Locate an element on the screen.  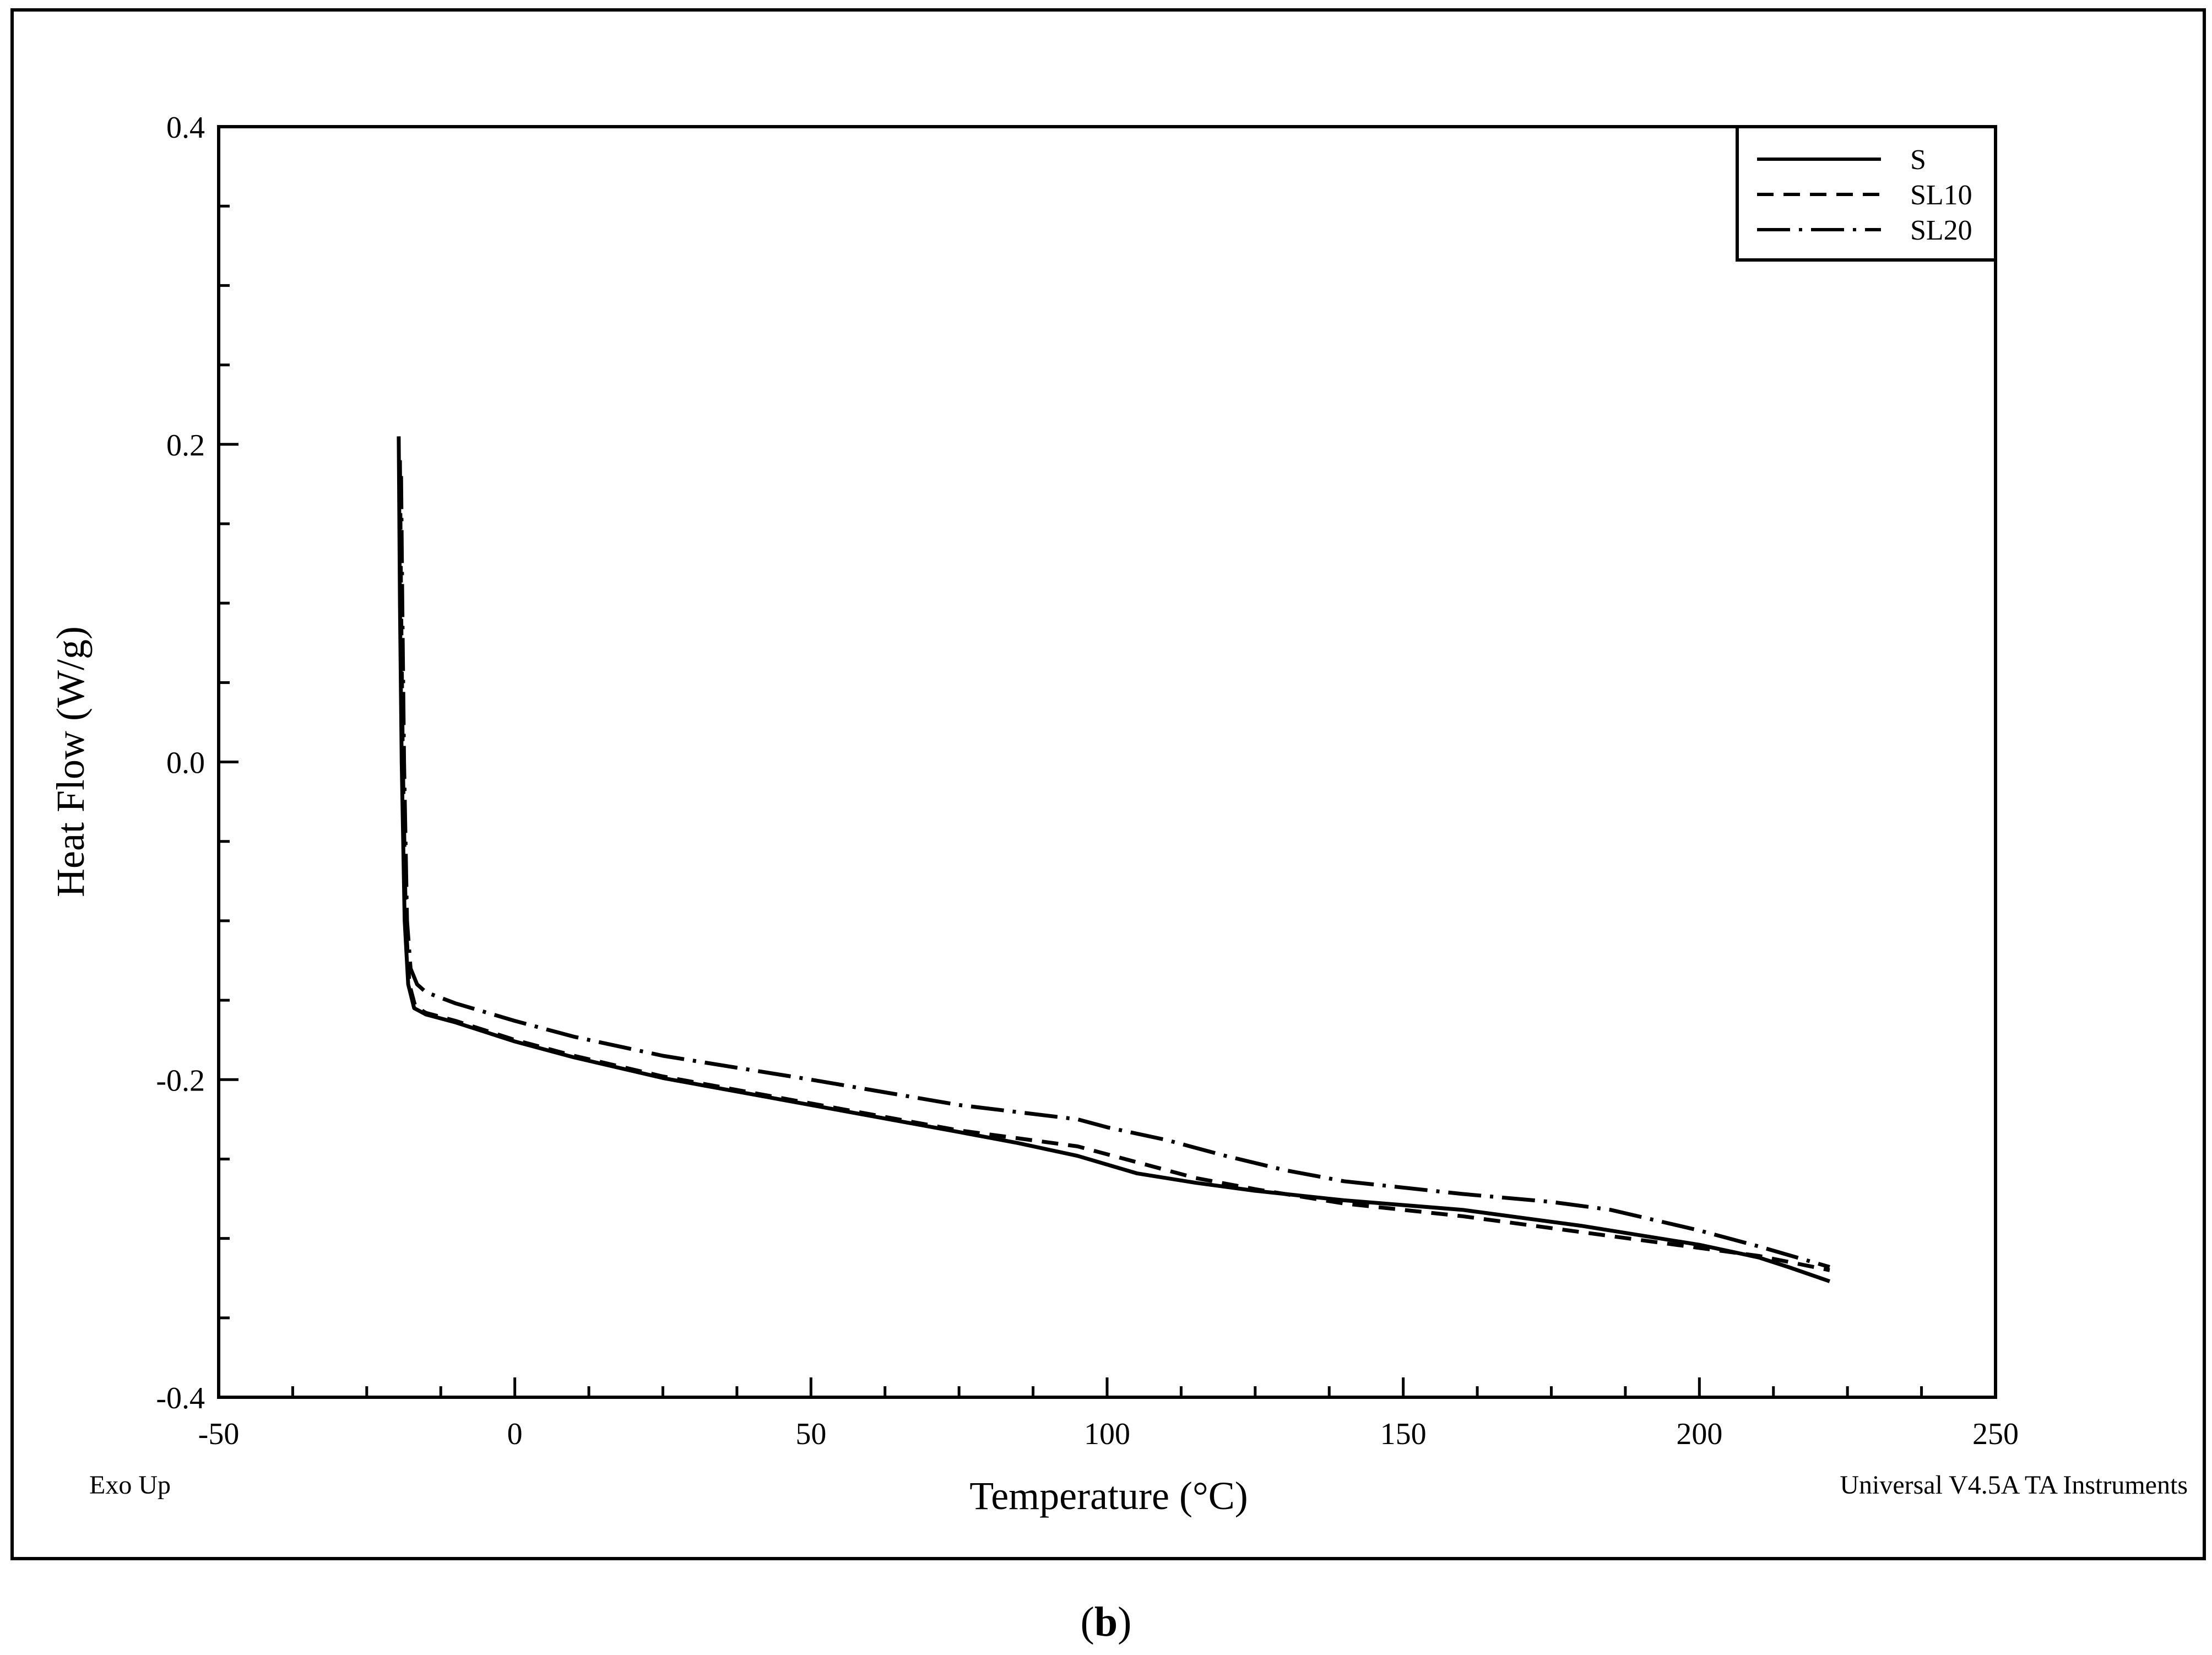
y-tick-label: 0.0 is located at coordinates (185, 763).